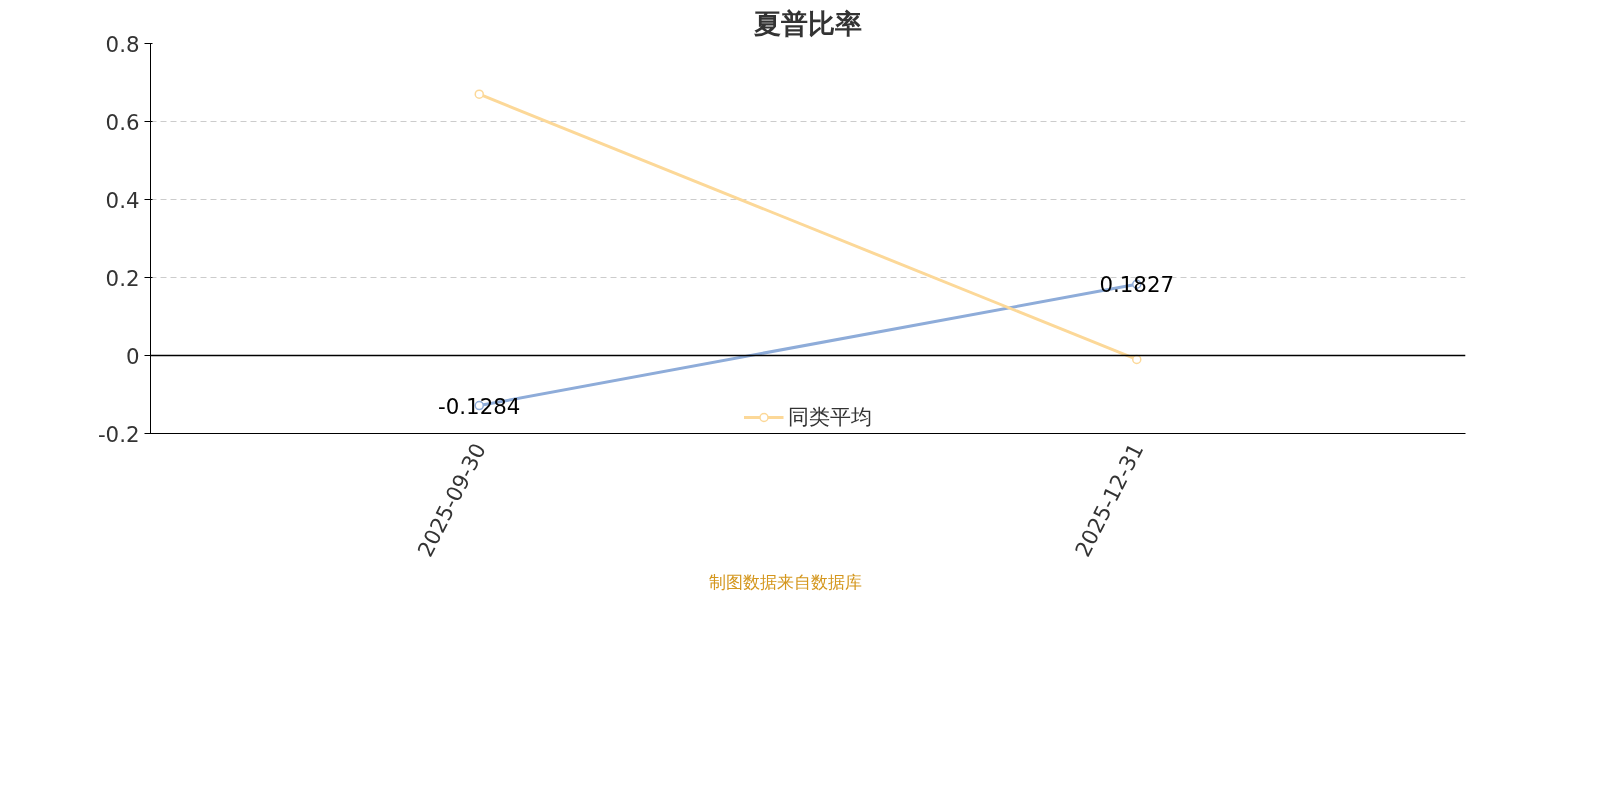  Describe the element at coordinates (807, 23) in the screenshot. I see `chart-title: 夏普比率` at that location.